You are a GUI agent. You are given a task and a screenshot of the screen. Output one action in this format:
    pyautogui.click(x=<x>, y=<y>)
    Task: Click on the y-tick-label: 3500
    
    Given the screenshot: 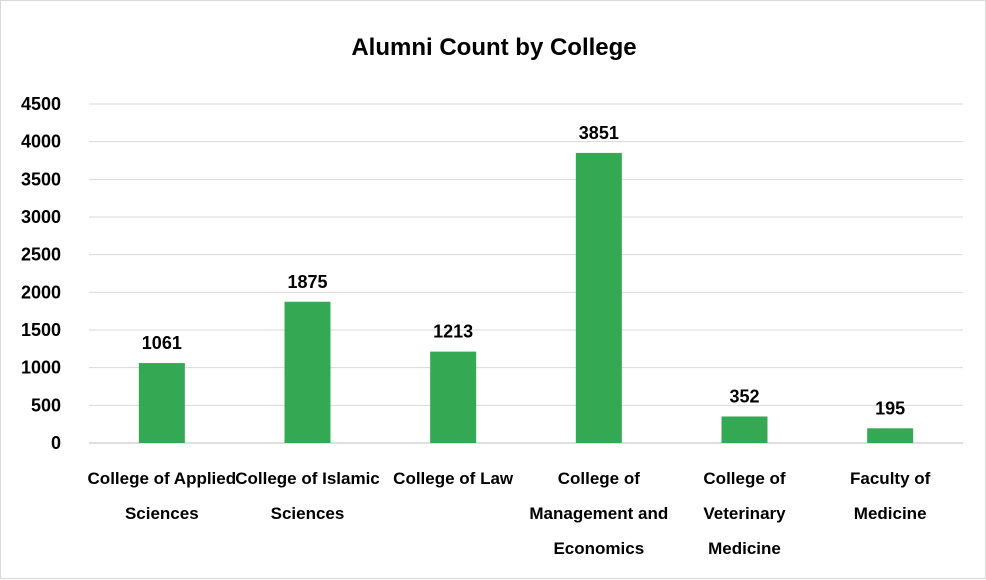 What is the action you would take?
    pyautogui.click(x=41, y=179)
    